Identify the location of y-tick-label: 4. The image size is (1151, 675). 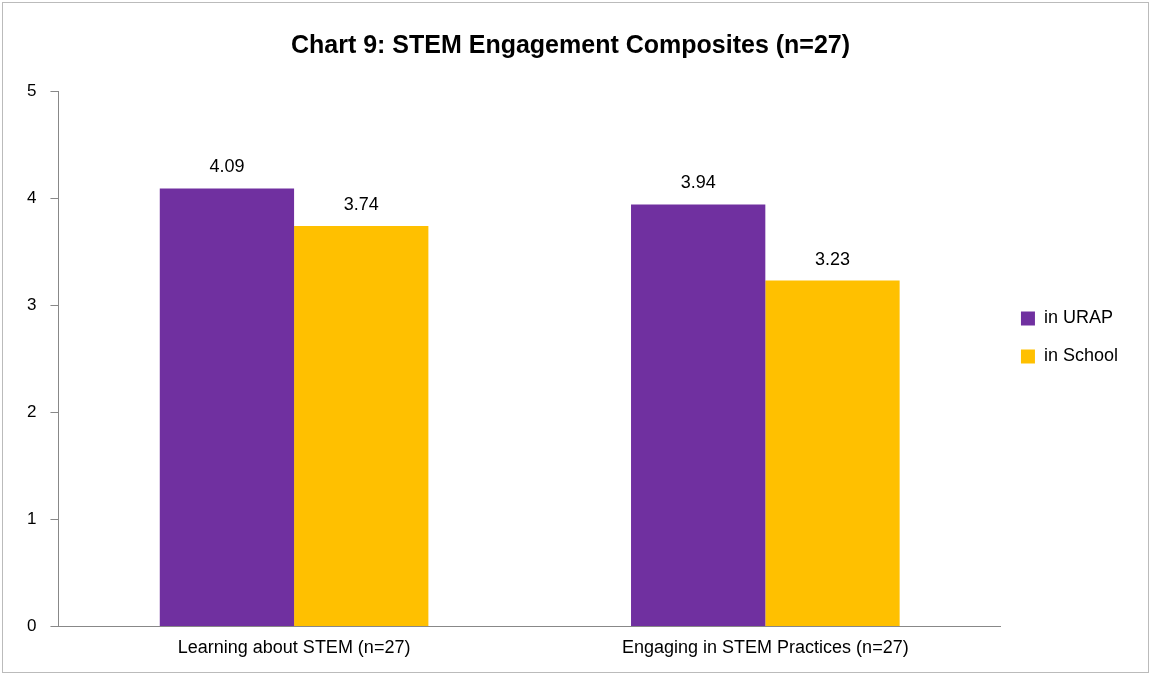
(31, 197).